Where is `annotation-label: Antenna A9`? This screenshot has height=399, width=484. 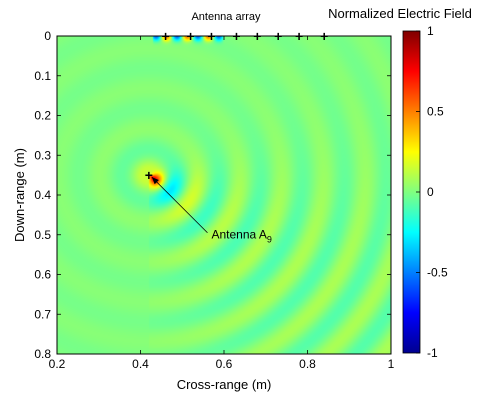
annotation-label: Antenna A9 is located at coordinates (241, 236).